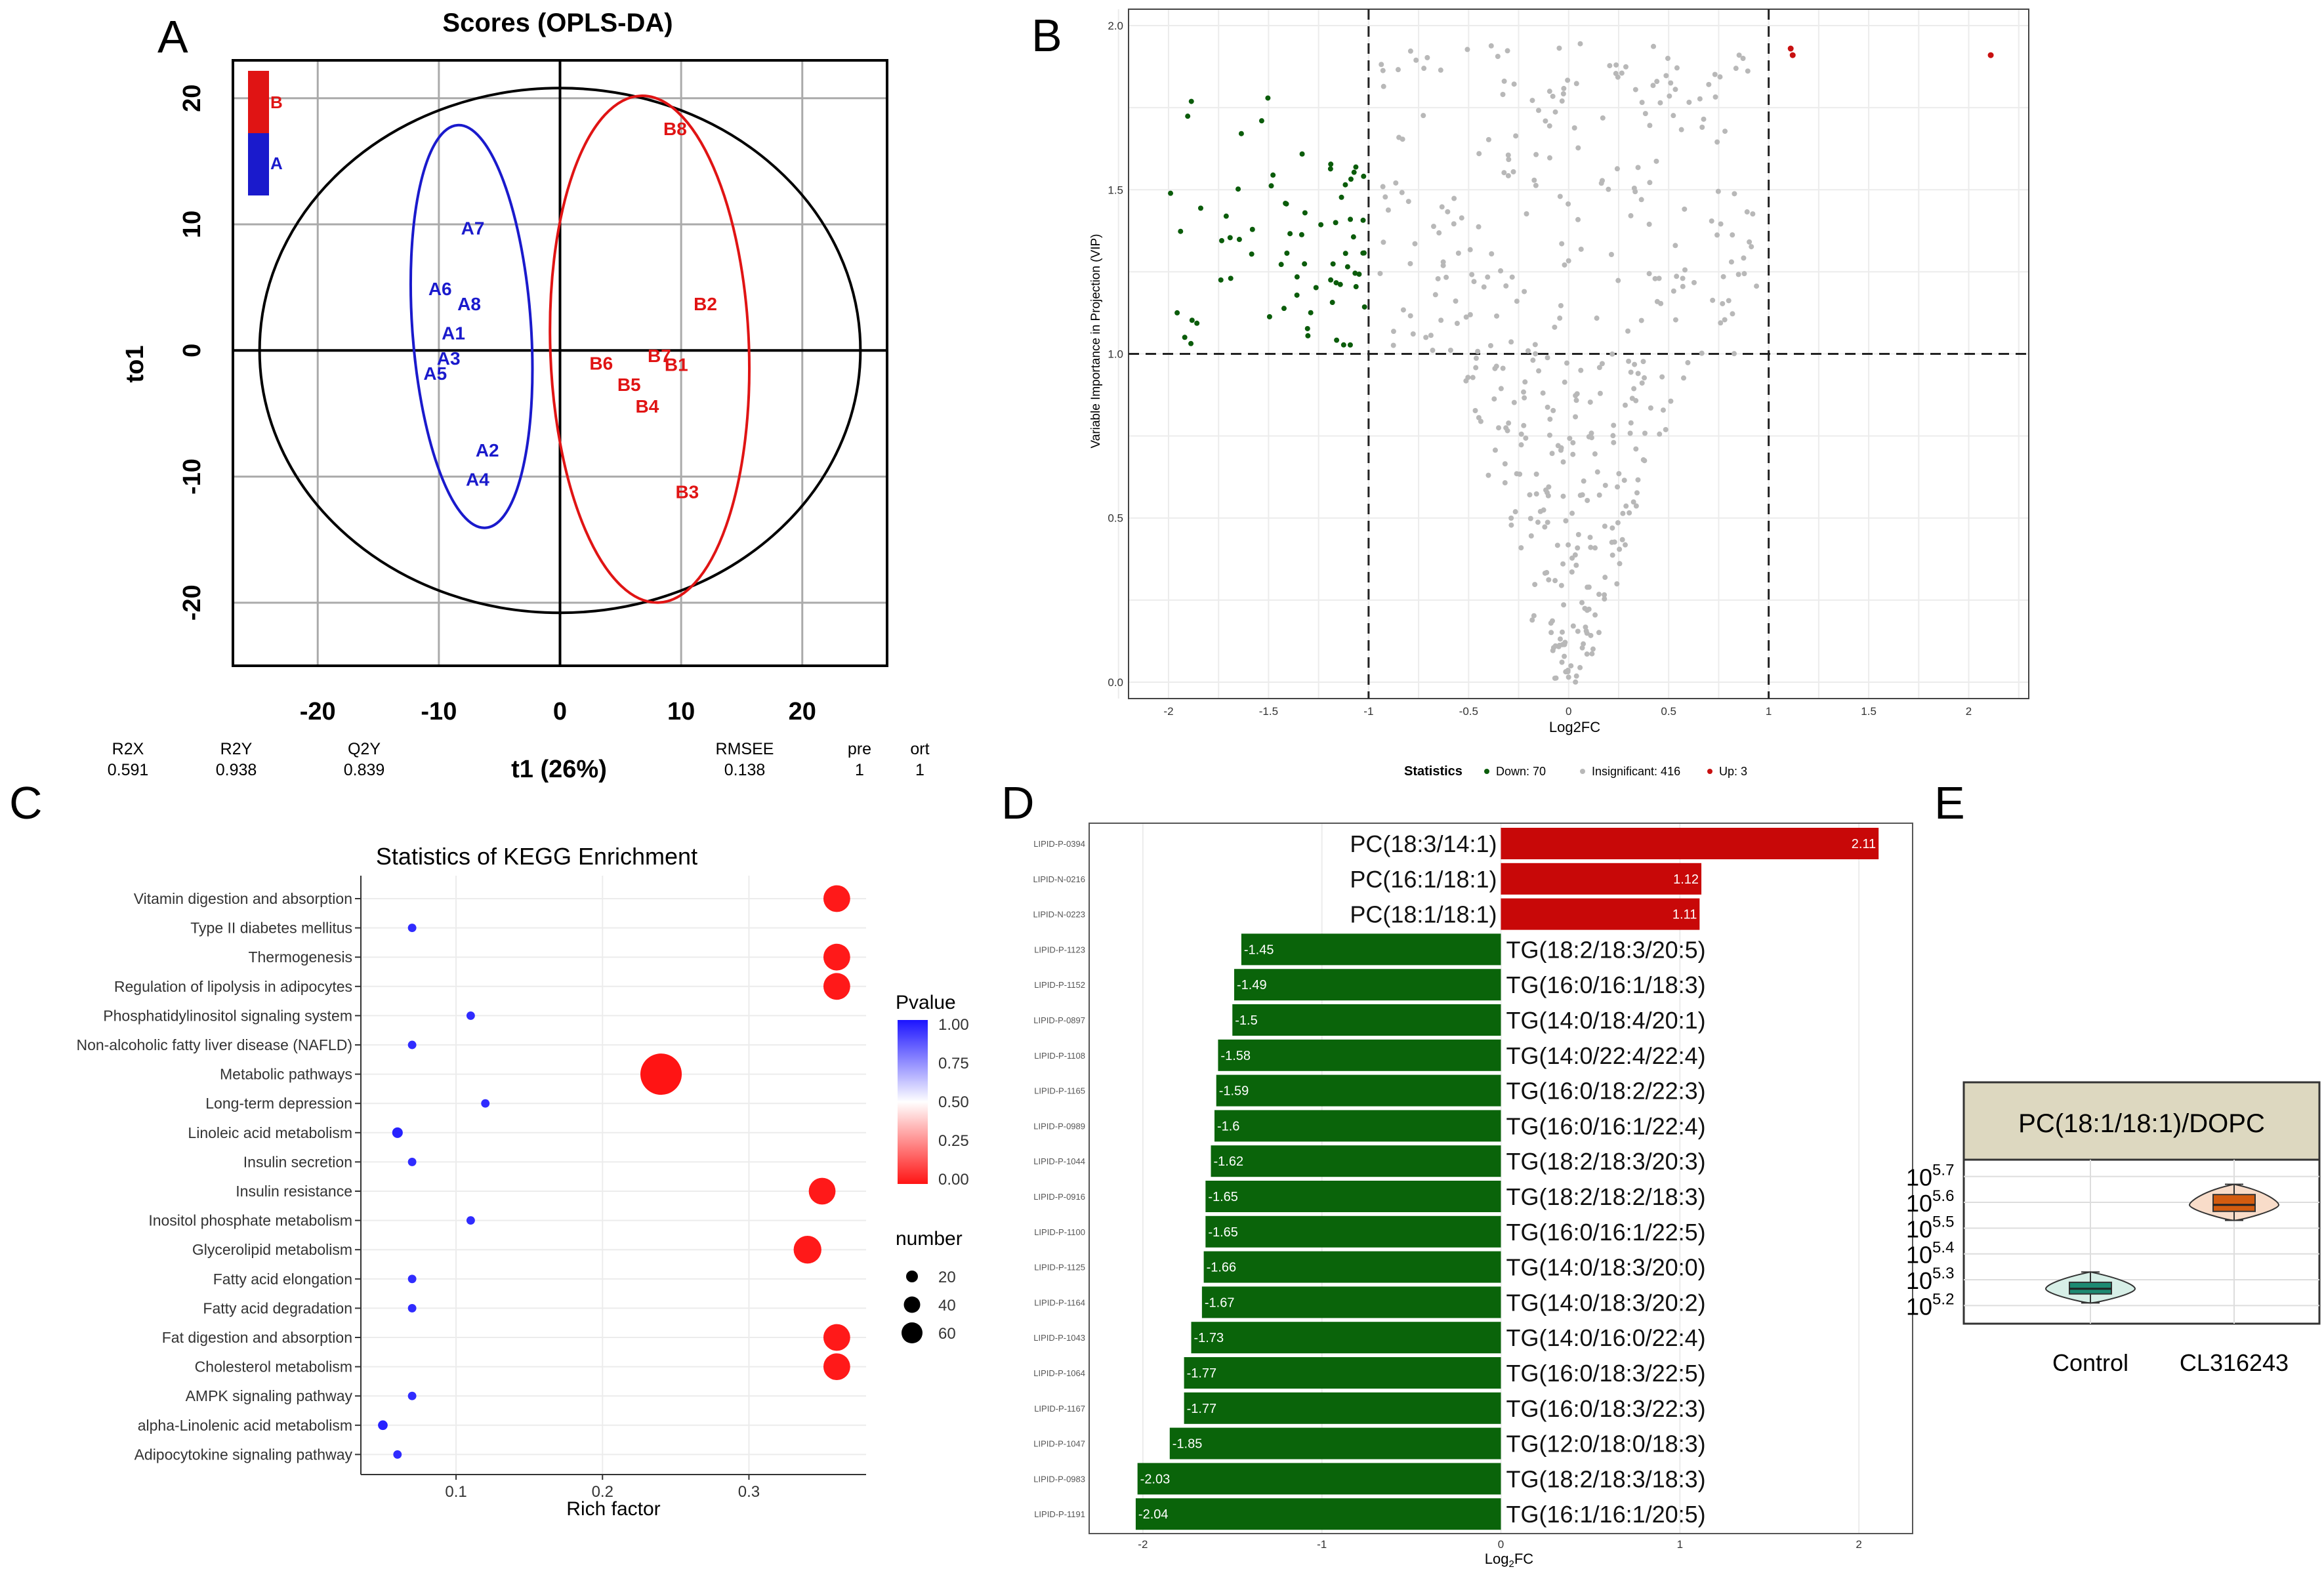  What do you see at coordinates (1521, 771) in the screenshot?
I see `panel-b-legend-down: Down: 70` at bounding box center [1521, 771].